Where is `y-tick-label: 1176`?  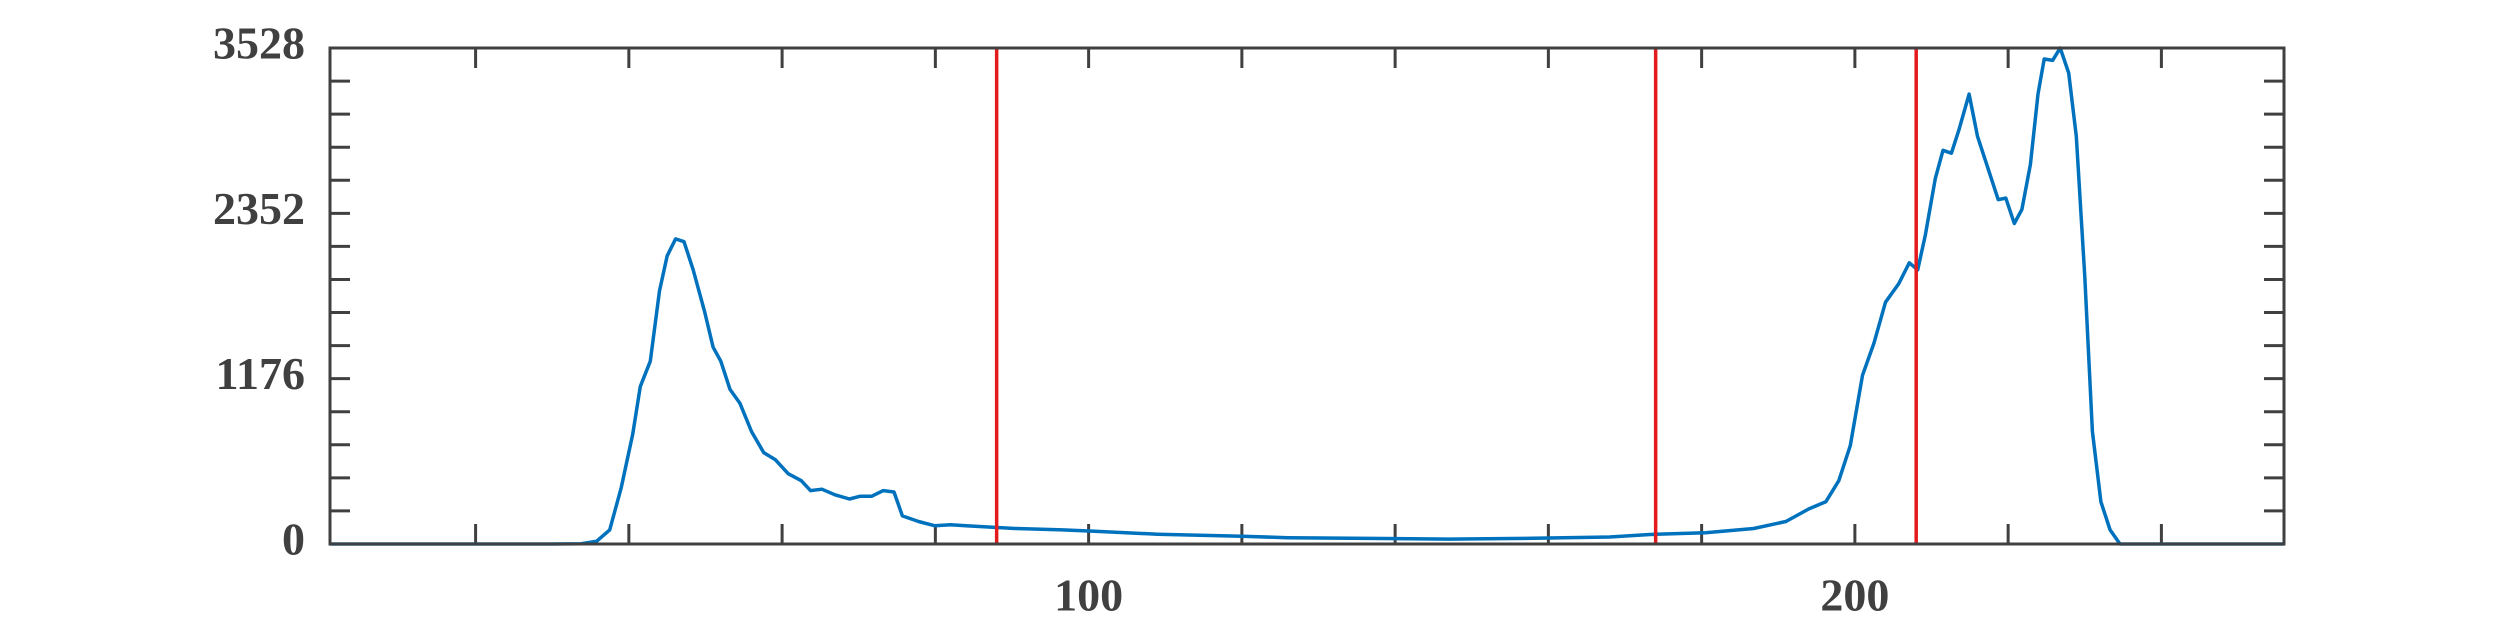
y-tick-label: 1176 is located at coordinates (260, 373).